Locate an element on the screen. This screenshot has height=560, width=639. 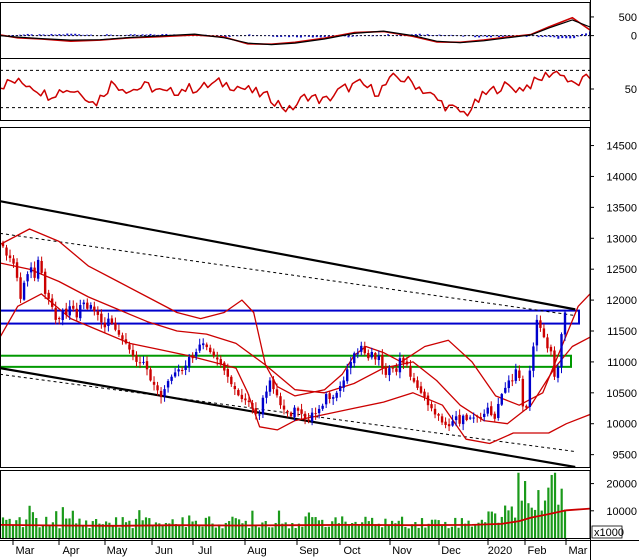
price-ytick-label: 13000 is located at coordinates (621, 239).